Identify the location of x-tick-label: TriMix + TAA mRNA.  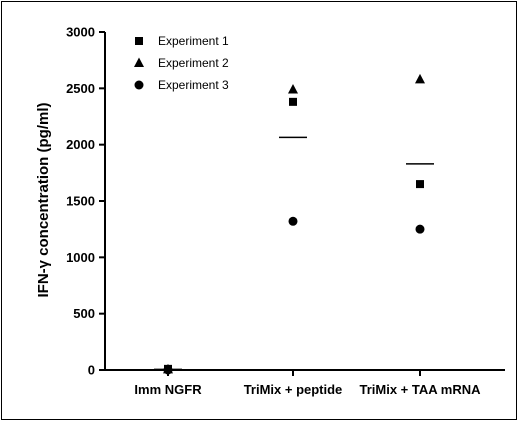
(421, 389).